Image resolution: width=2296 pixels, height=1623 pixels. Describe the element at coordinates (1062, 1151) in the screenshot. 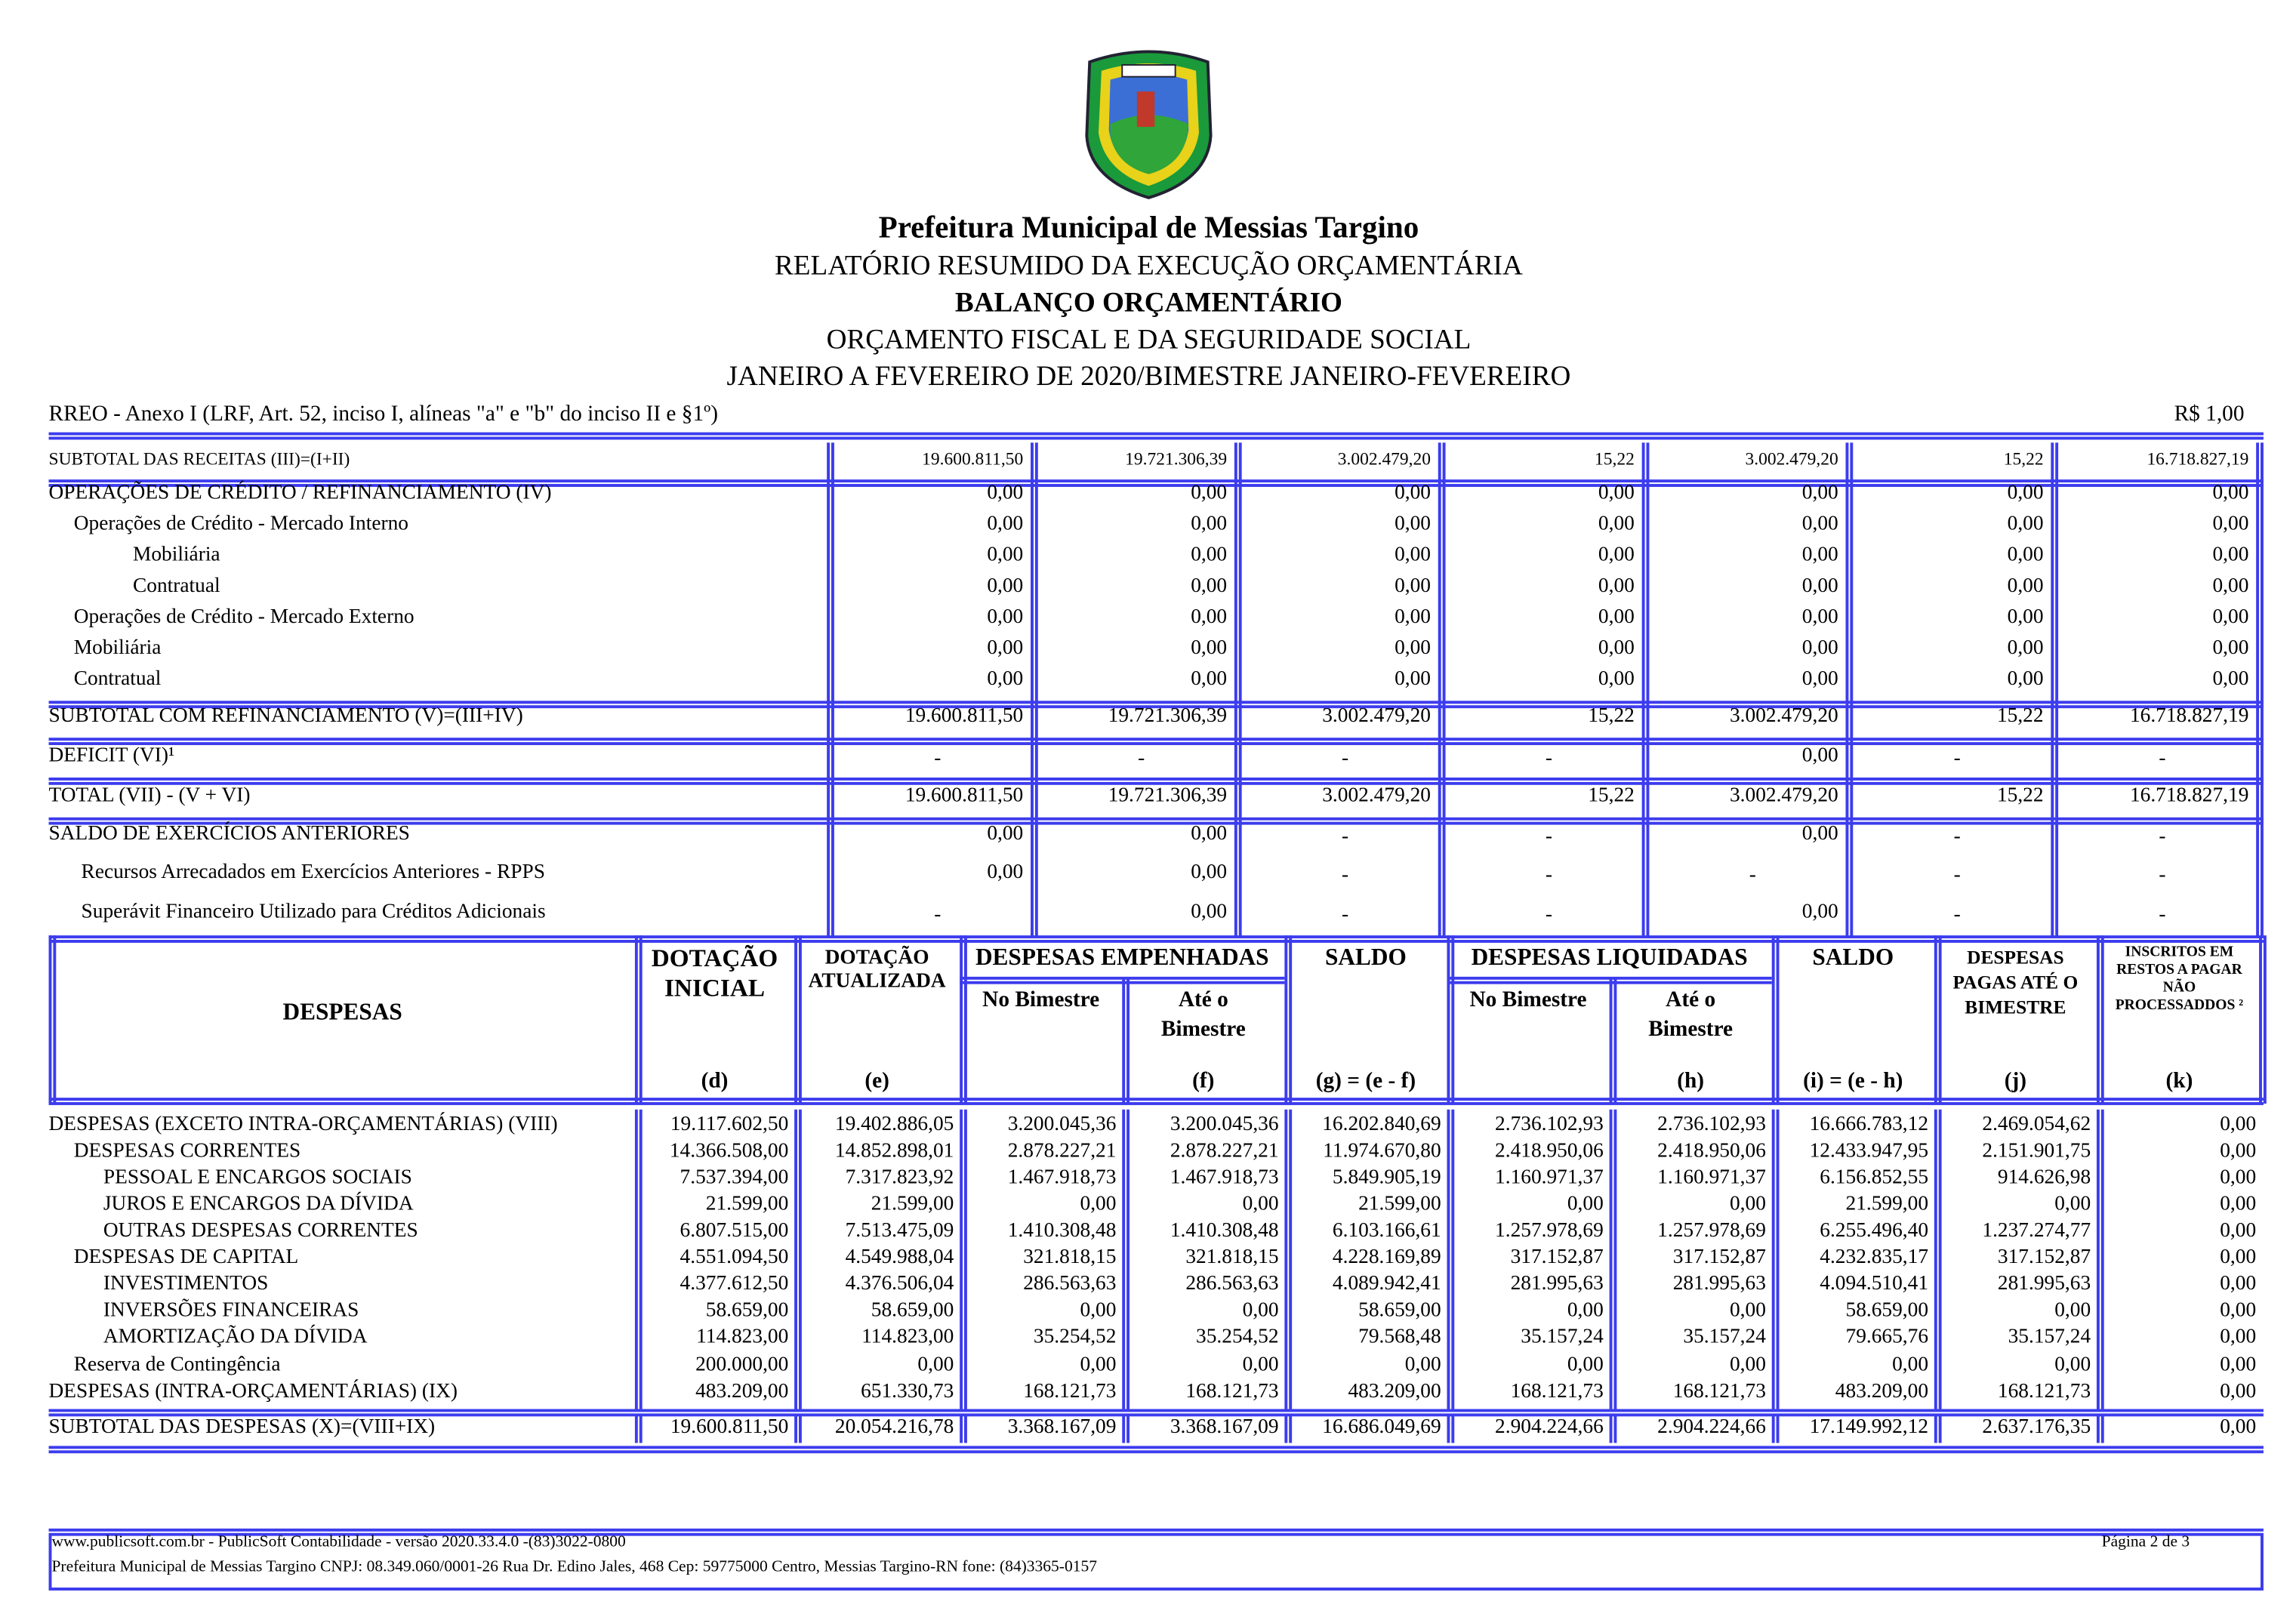

I see `cell: 2.878.227,21` at that location.